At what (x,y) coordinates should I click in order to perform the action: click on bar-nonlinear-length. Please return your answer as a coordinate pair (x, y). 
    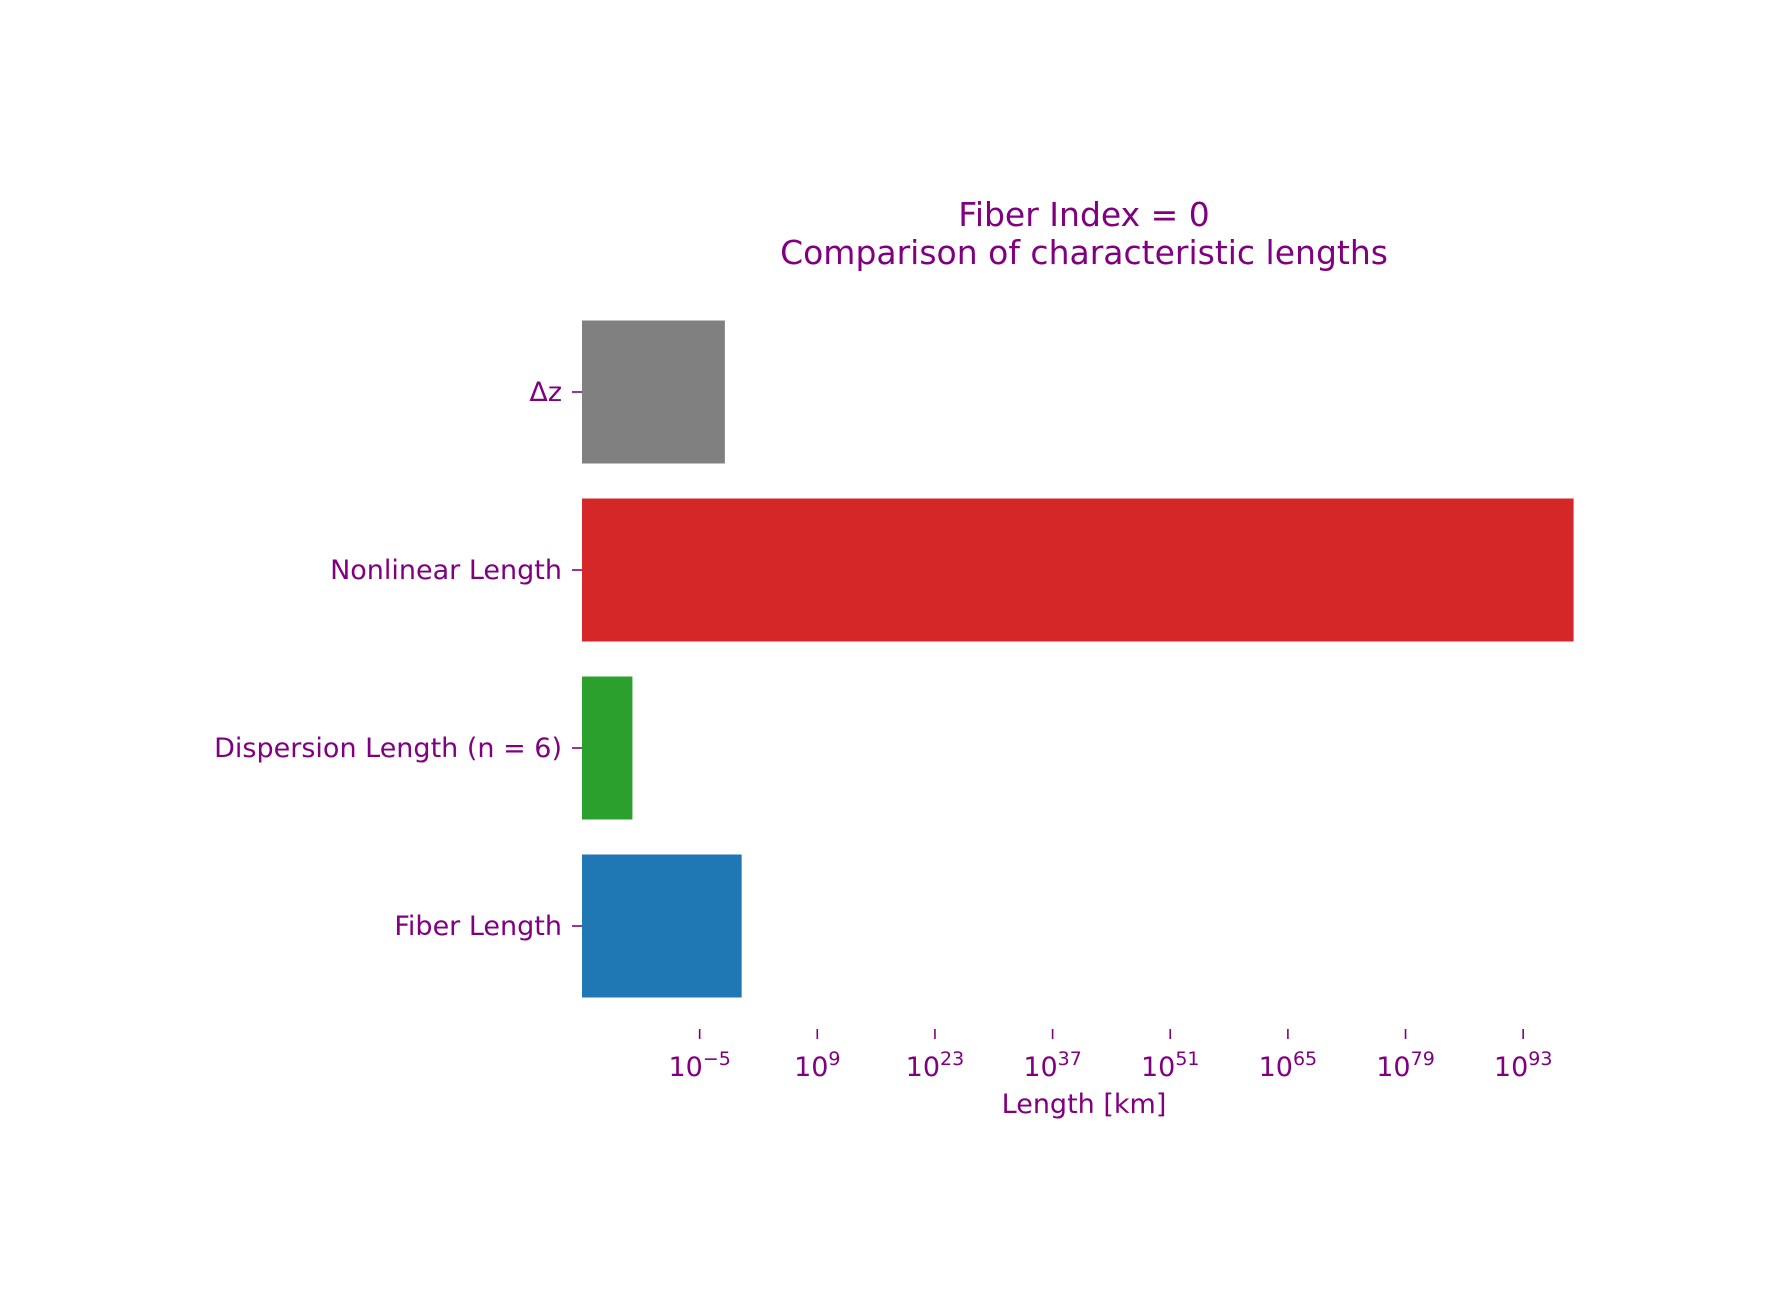
    Looking at the image, I should click on (1078, 570).